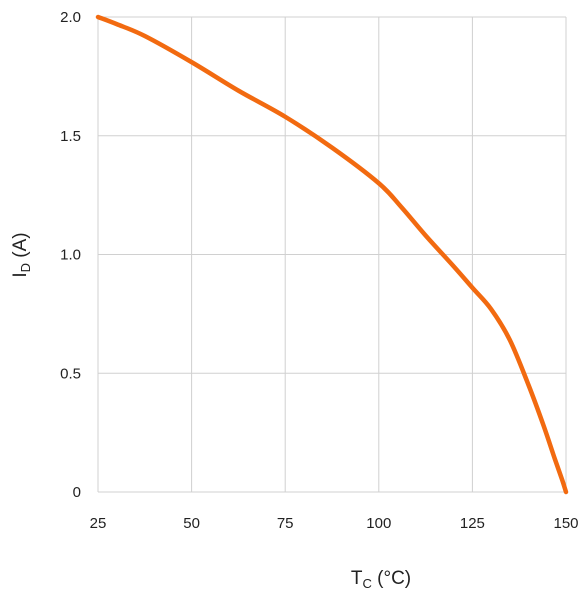 Image resolution: width=581 pixels, height=596 pixels. I want to click on y-tick-label: 2.0, so click(70, 17).